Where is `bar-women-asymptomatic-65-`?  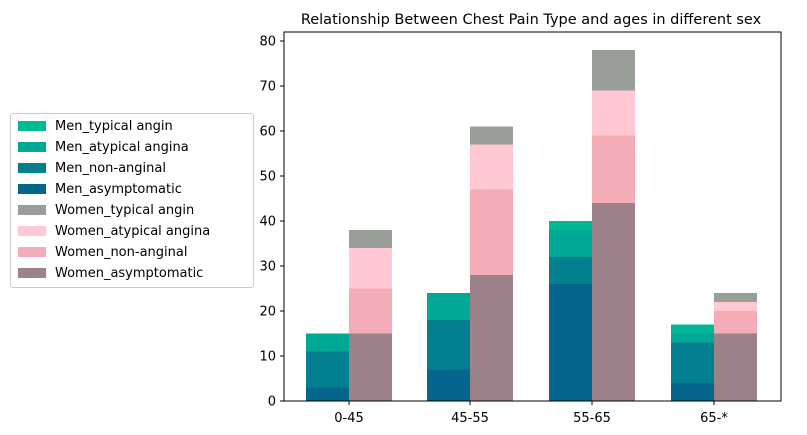 bar-women-asymptomatic-65- is located at coordinates (735, 367).